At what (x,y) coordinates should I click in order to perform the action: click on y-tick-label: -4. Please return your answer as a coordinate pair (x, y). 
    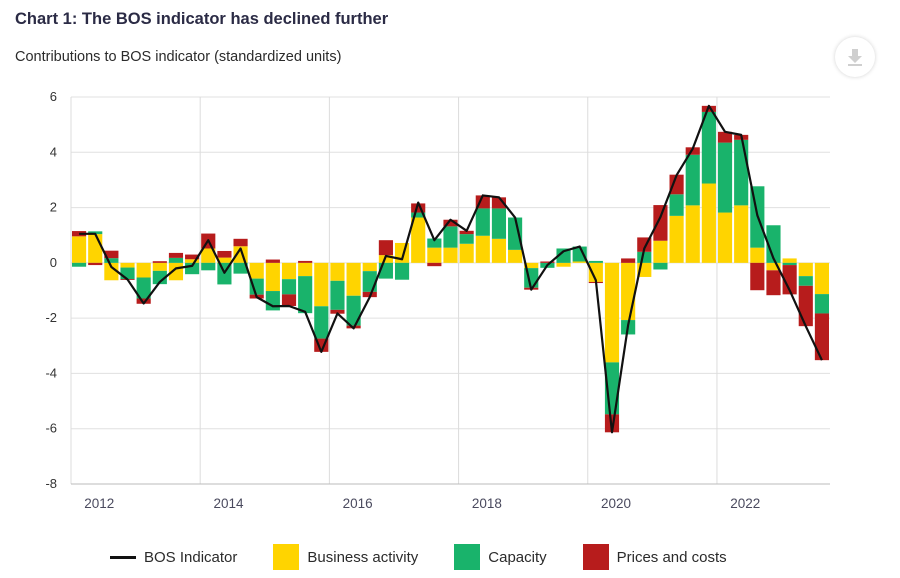
    Looking at the image, I should click on (51, 372).